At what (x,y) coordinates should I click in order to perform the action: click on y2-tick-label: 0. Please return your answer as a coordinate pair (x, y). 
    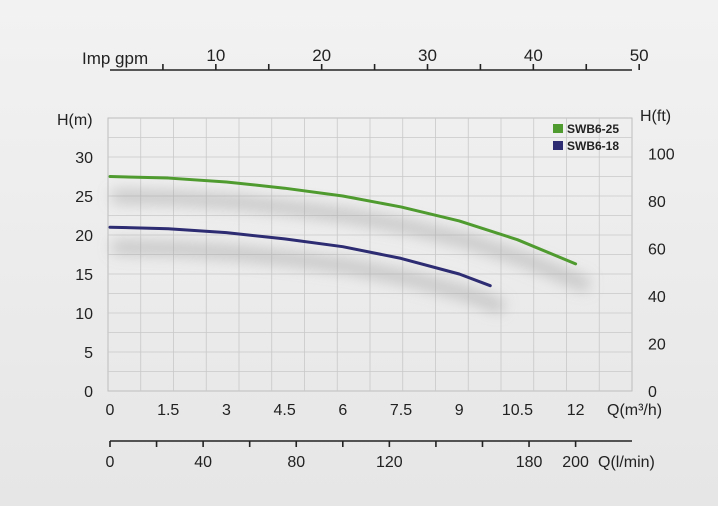
    Looking at the image, I should click on (652, 392).